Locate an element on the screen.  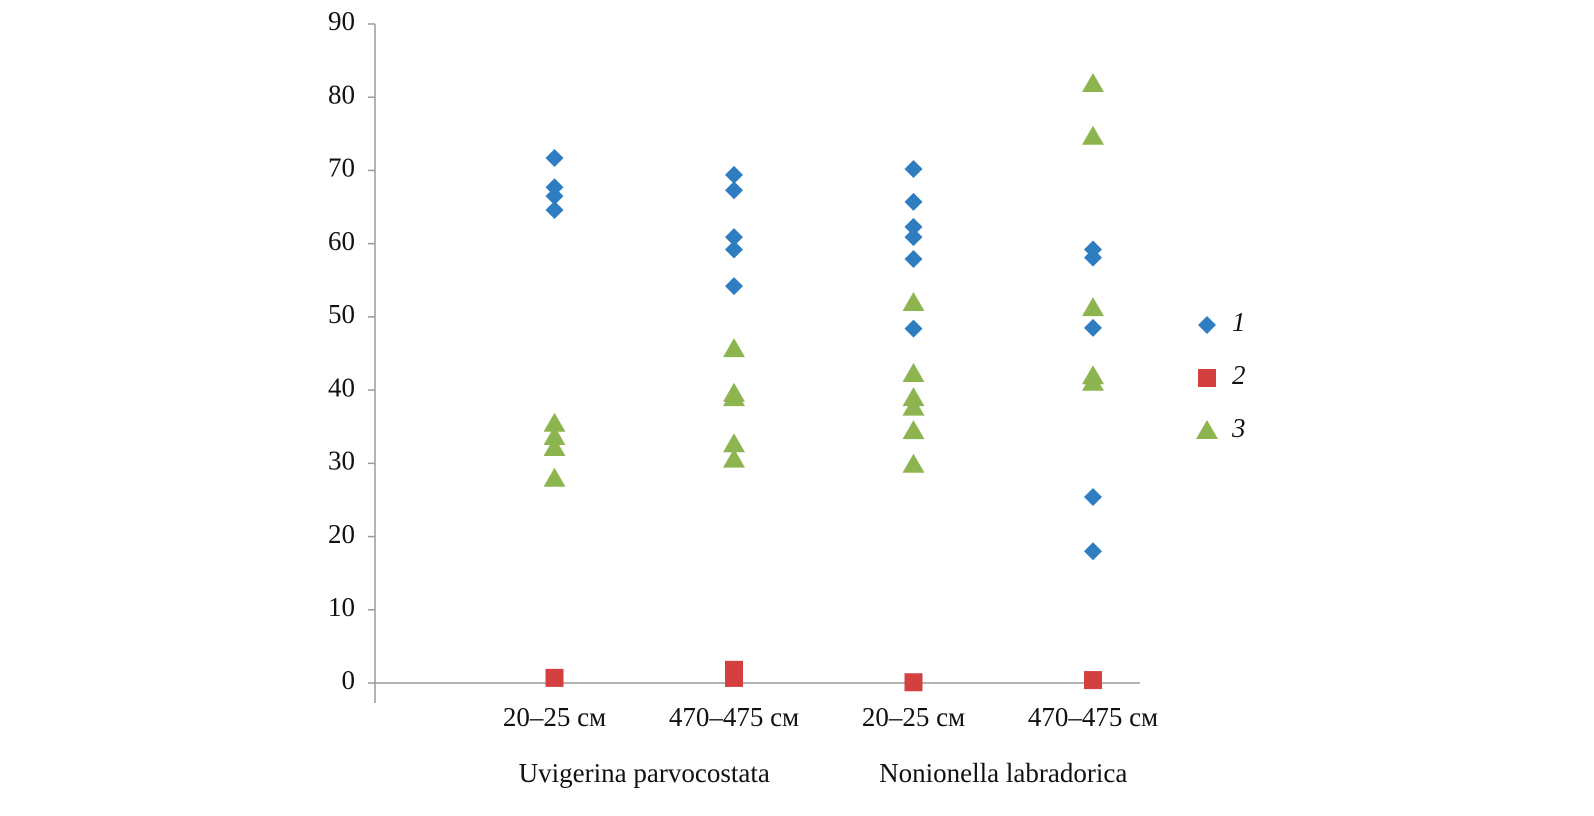
y-tick-label: 0 is located at coordinates (349, 680).